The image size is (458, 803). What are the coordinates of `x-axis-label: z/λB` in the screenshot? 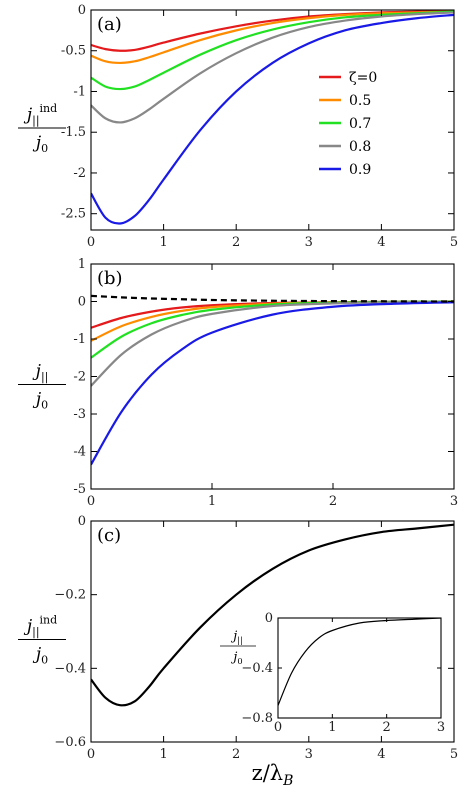 It's located at (273, 775).